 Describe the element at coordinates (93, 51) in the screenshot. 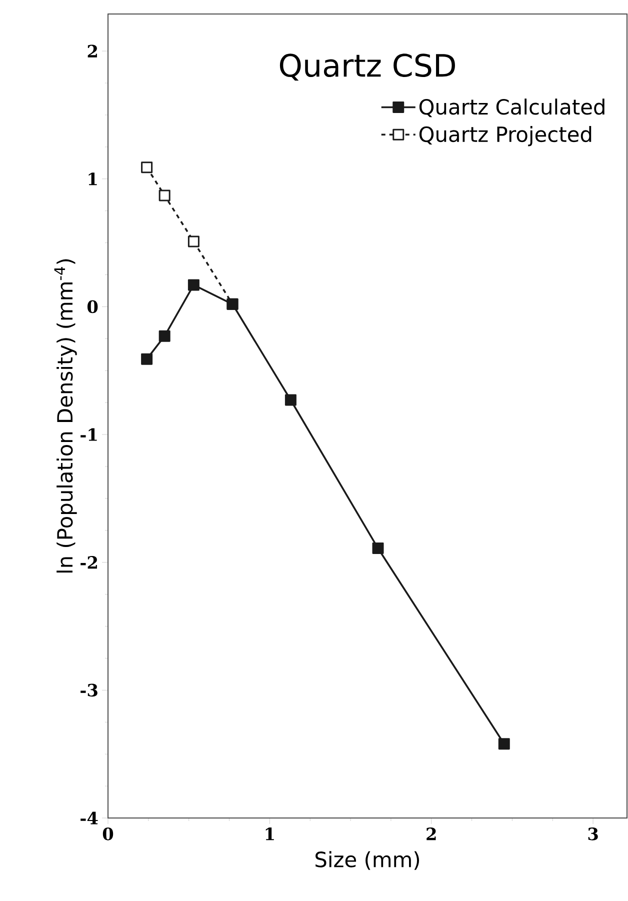

I see `y-tick-label: 2` at that location.